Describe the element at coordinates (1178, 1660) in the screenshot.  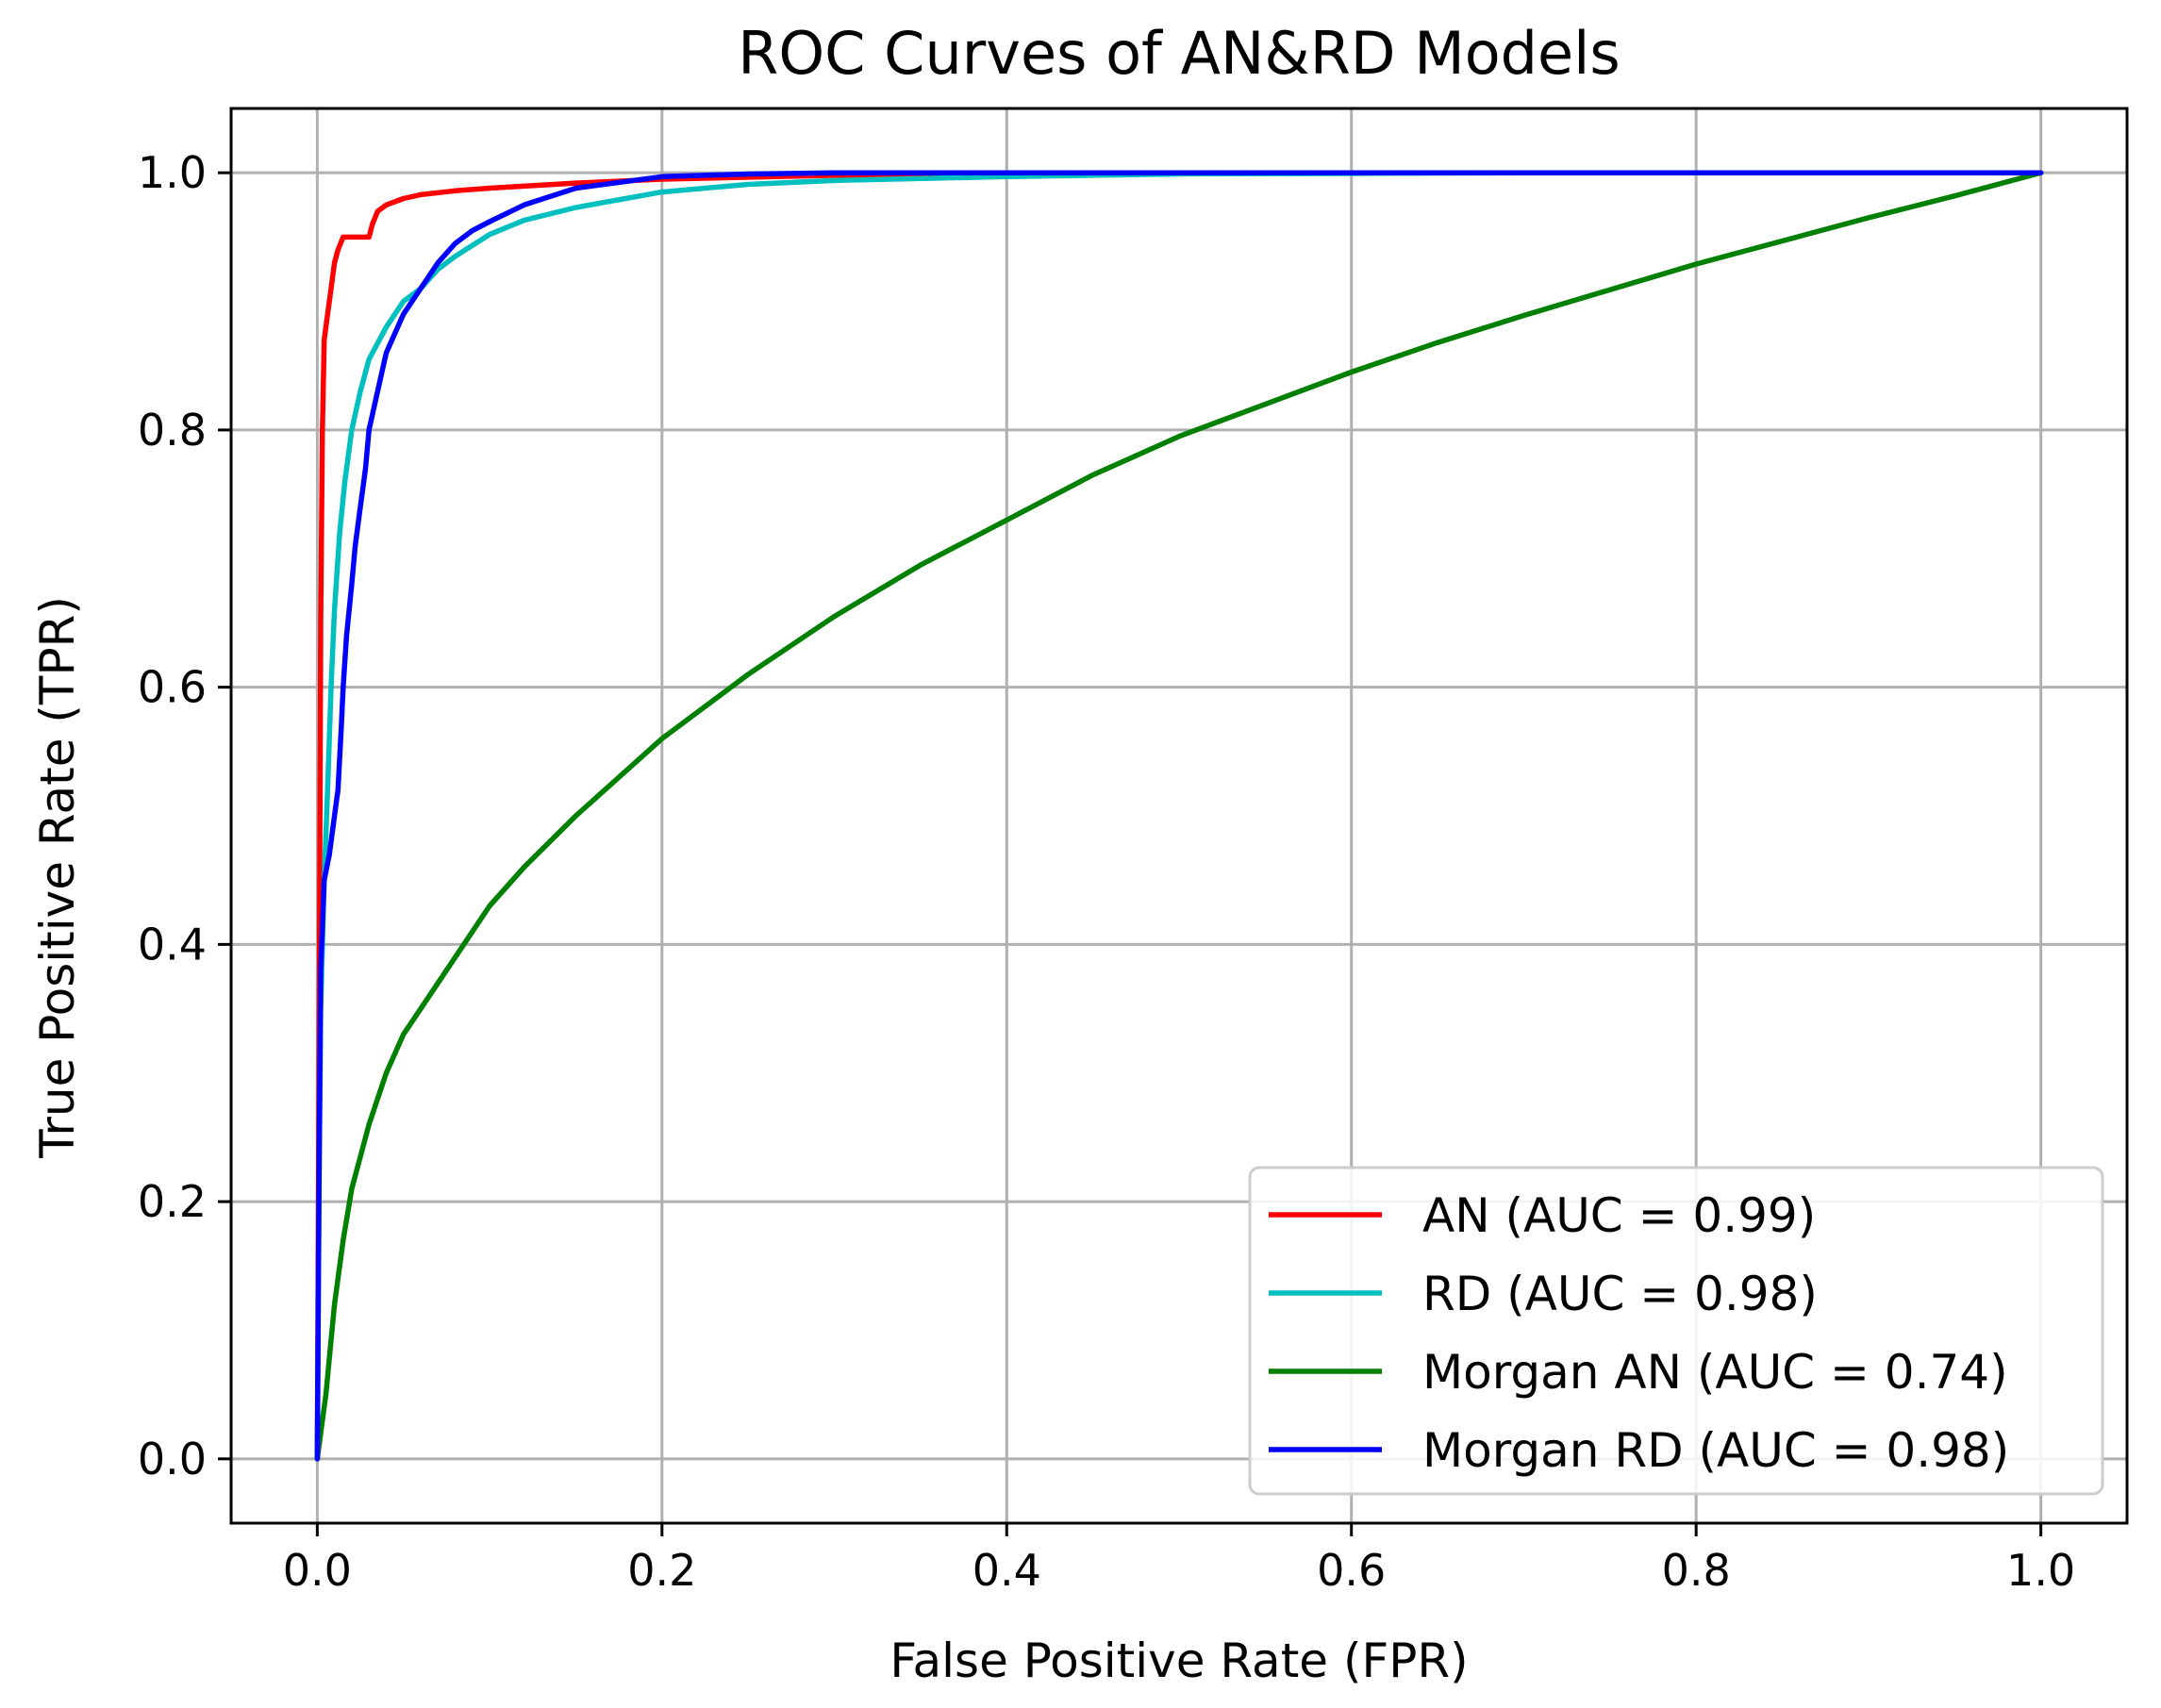
I see `x-axis-label: False Positive Rate (FPR)` at that location.